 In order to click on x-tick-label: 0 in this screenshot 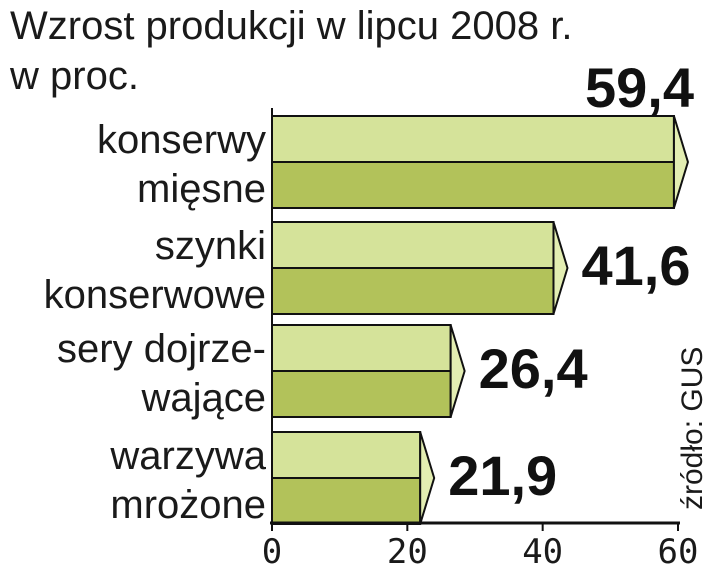, I will do `click(272, 549)`.